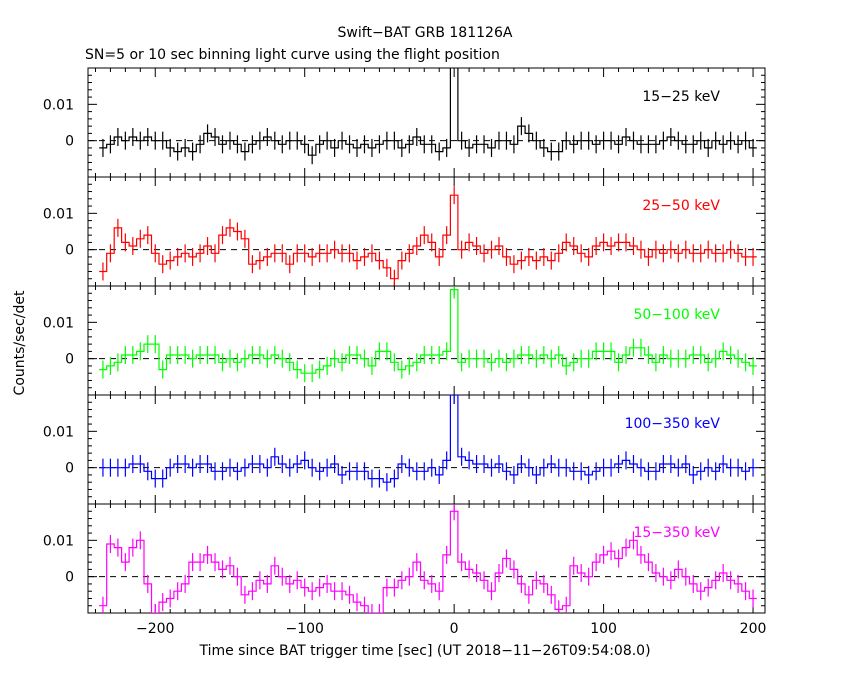 This screenshot has height=680, width=850. Describe the element at coordinates (681, 97) in the screenshot. I see `series-label: 15−25 keV` at that location.